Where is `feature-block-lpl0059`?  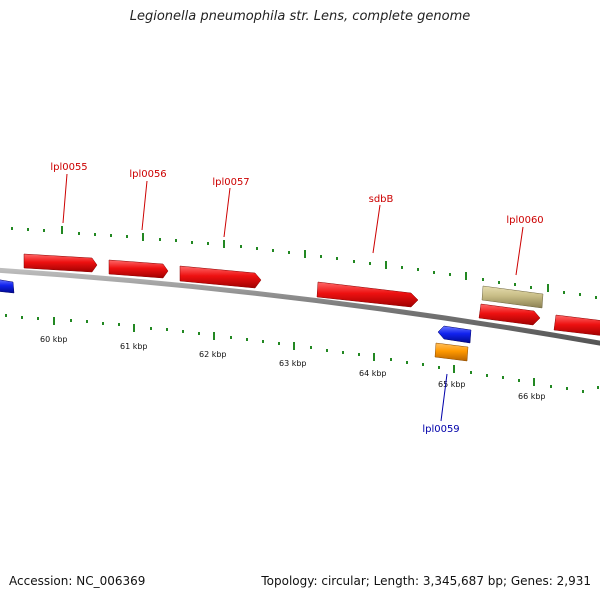 feature-block-lpl0059 is located at coordinates (451, 352).